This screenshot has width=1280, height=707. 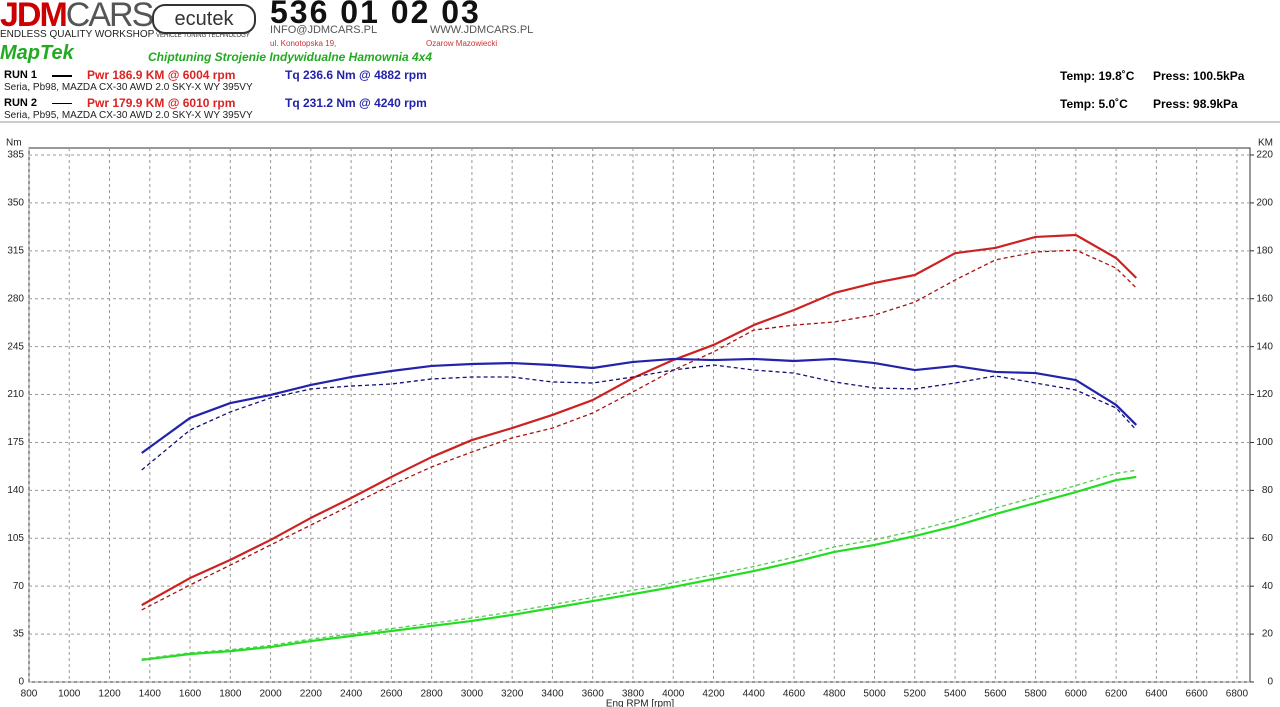 I want to click on x-tick-label: 1600, so click(x=190, y=694).